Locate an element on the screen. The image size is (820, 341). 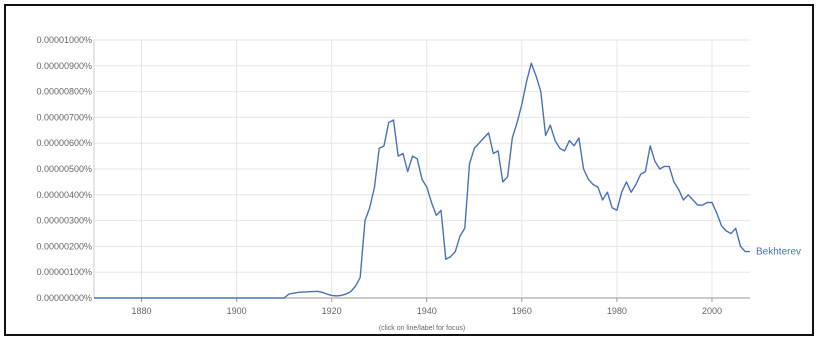
x-tick-label: 1940 is located at coordinates (427, 311).